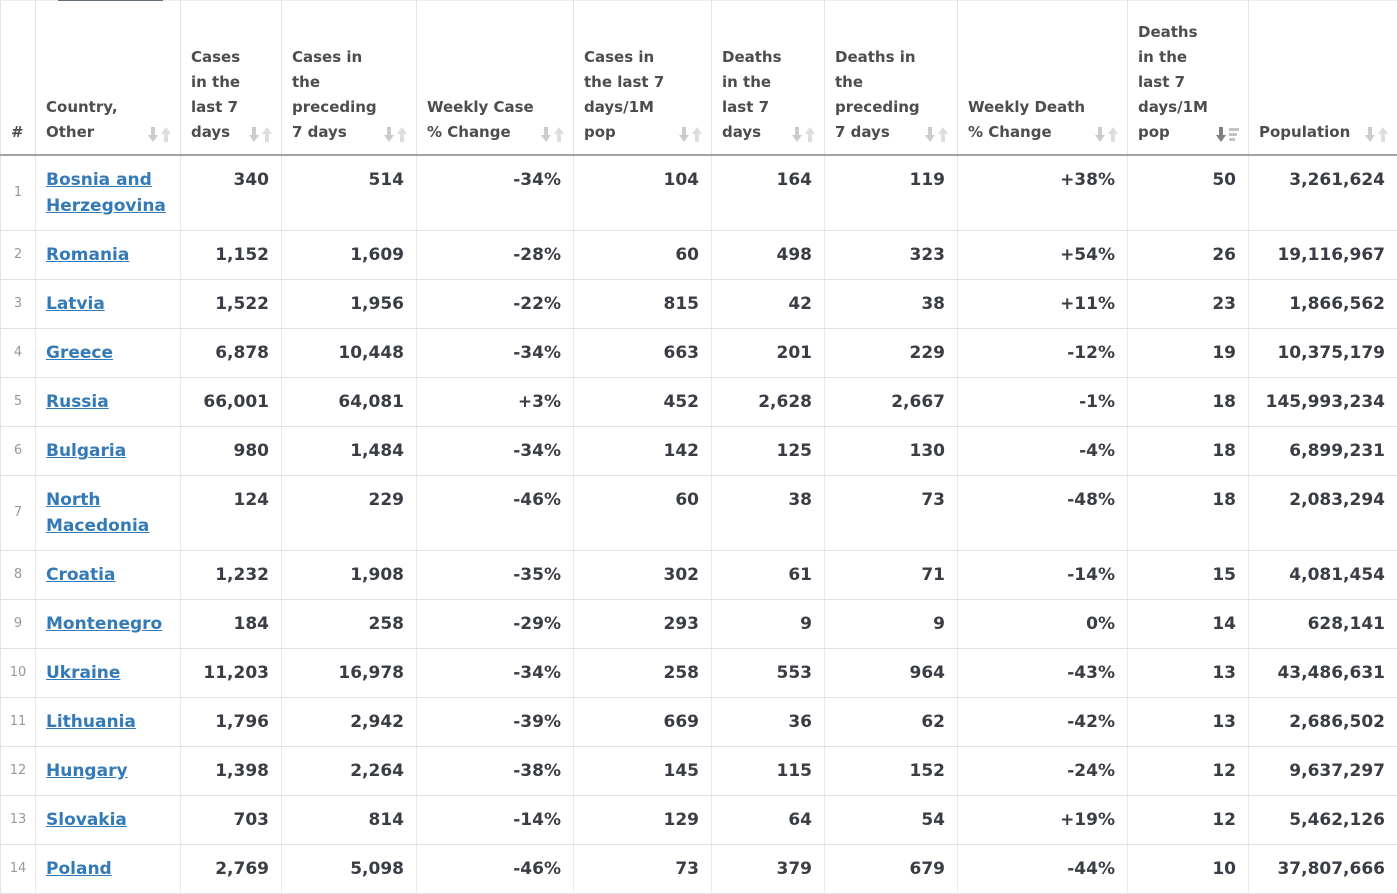 Image resolution: width=1397 pixels, height=894 pixels. I want to click on deaths_per_1m-cell: 15, so click(1188, 575).